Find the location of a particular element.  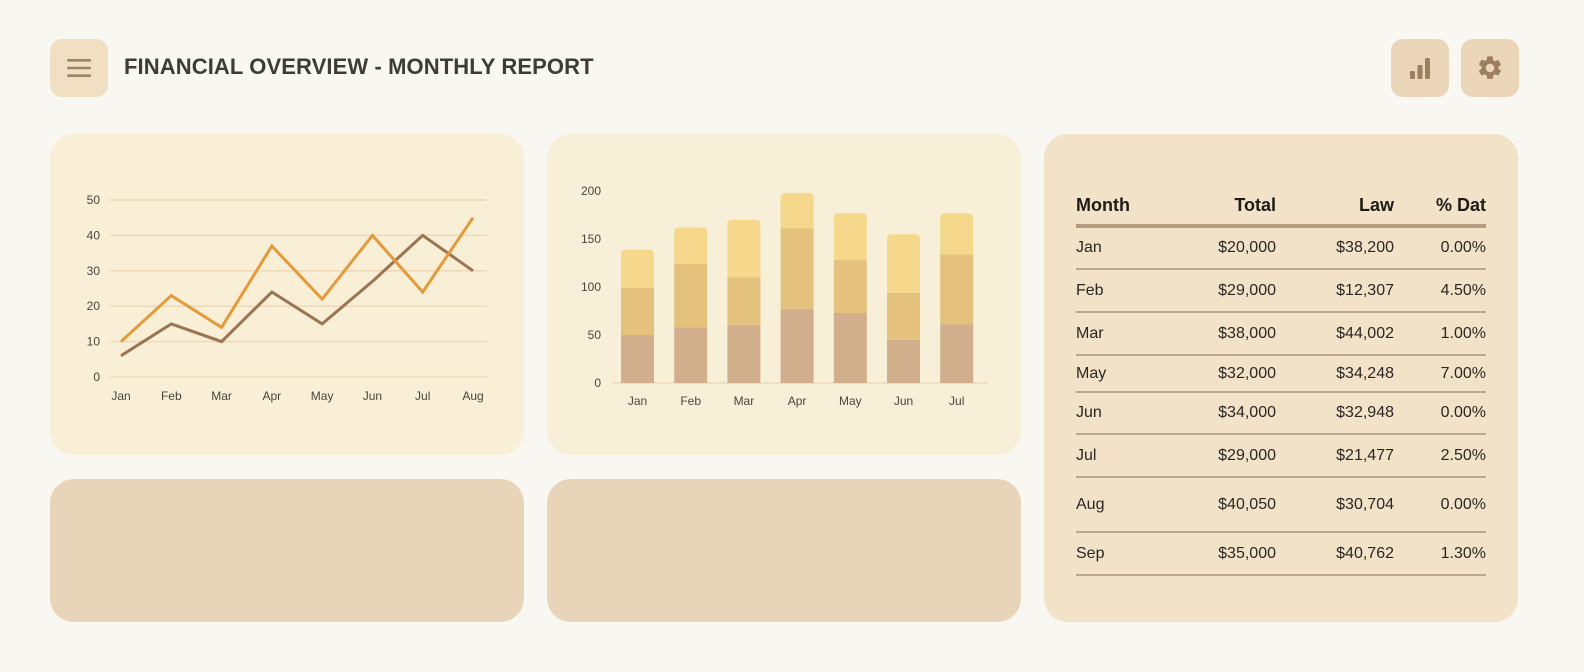

table-row: Aug $40,050 $30,704 0.00% is located at coordinates (1281, 505).